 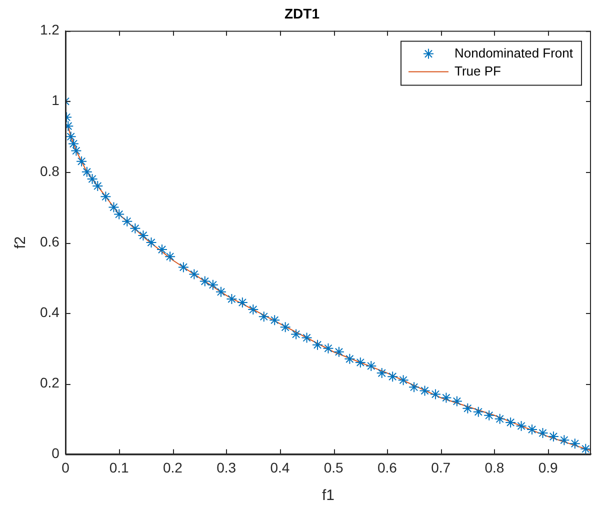 I want to click on x-tick-label: 0.1, so click(x=119, y=467).